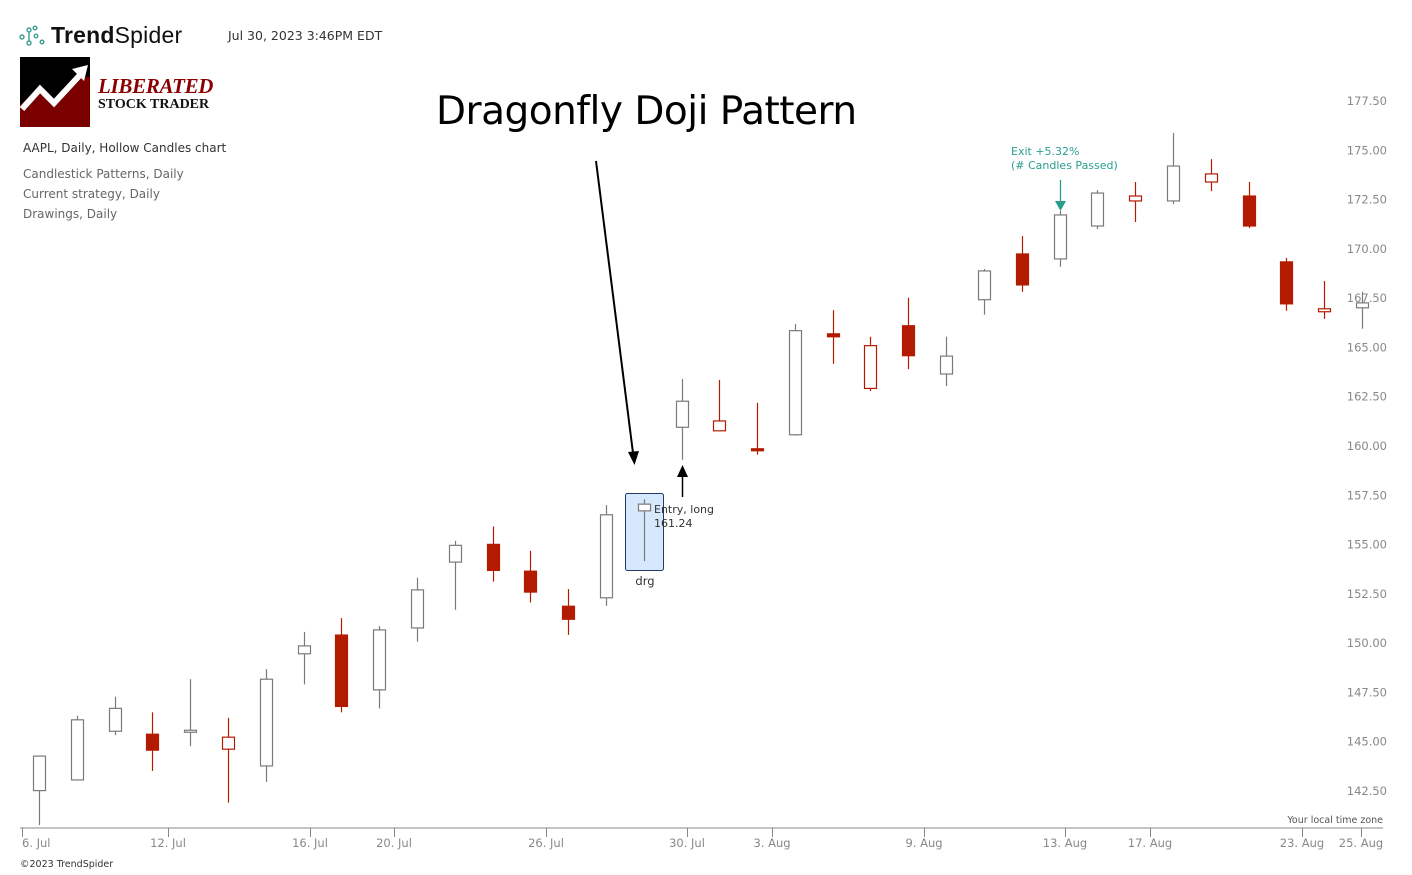 The width and height of the screenshot is (1412, 875). What do you see at coordinates (1367, 347) in the screenshot?
I see `y-axis-tick: 165.00` at bounding box center [1367, 347].